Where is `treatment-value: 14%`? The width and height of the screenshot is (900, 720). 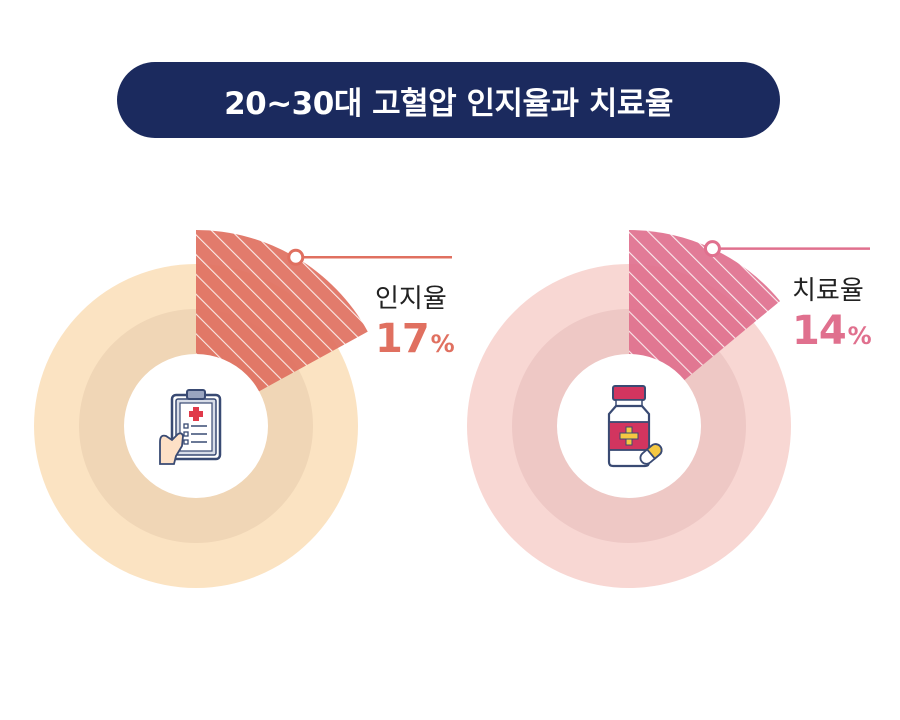 treatment-value: 14% is located at coordinates (832, 331).